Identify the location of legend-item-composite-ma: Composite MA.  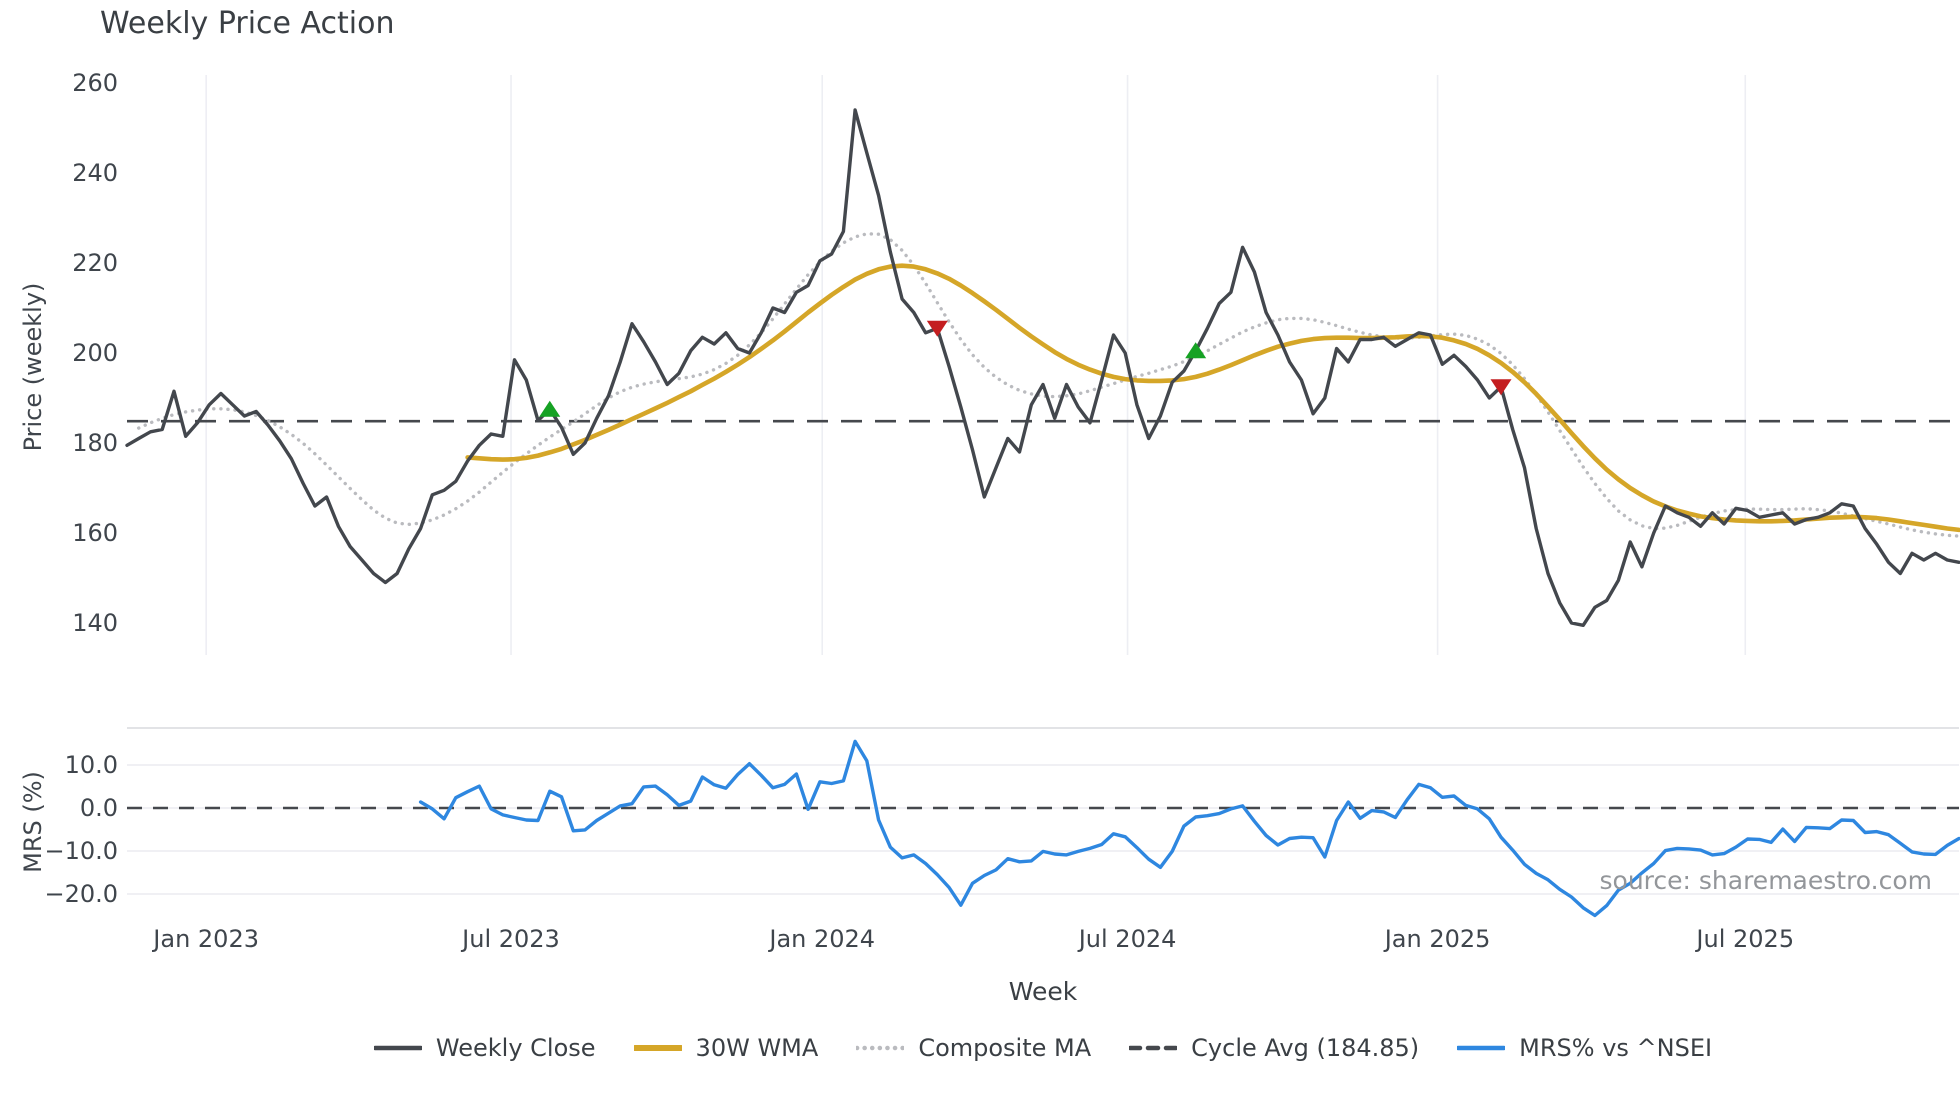
(973, 1048).